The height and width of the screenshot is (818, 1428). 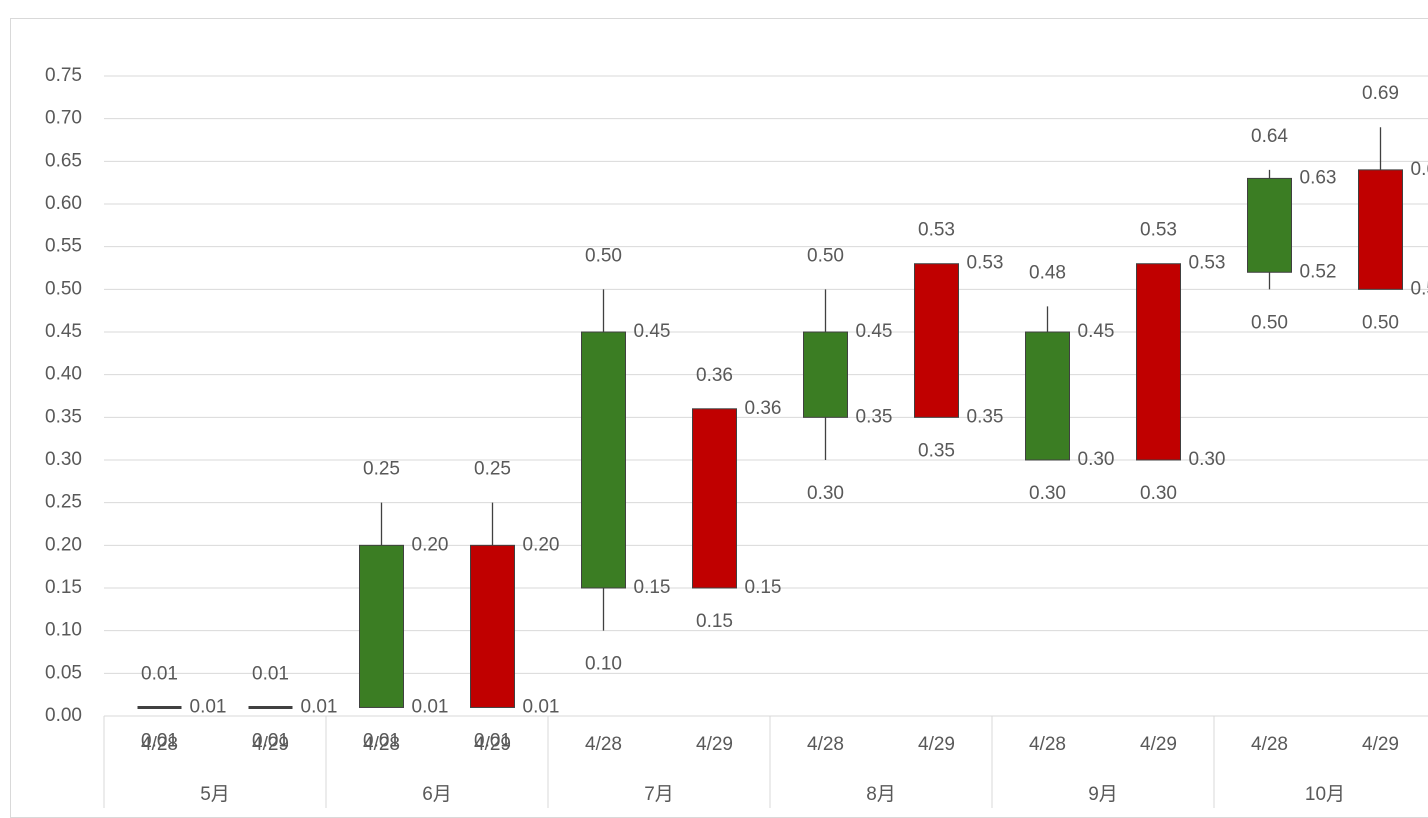 What do you see at coordinates (63, 374) in the screenshot?
I see `y-tick-label: 0.40` at bounding box center [63, 374].